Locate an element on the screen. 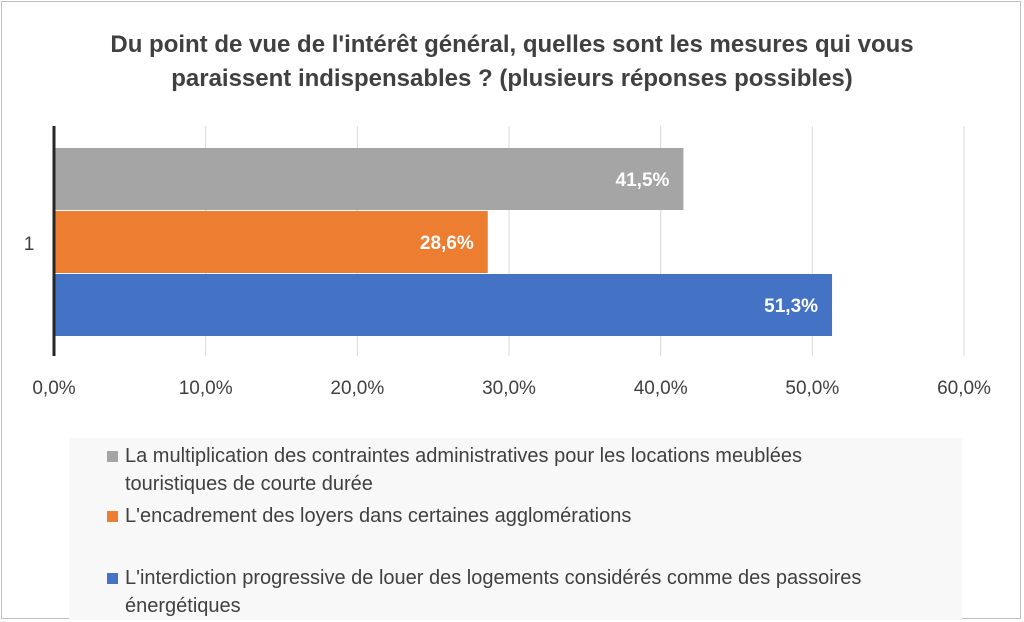 The width and height of the screenshot is (1024, 622). legend-swatch-interdiction is located at coordinates (112, 578).